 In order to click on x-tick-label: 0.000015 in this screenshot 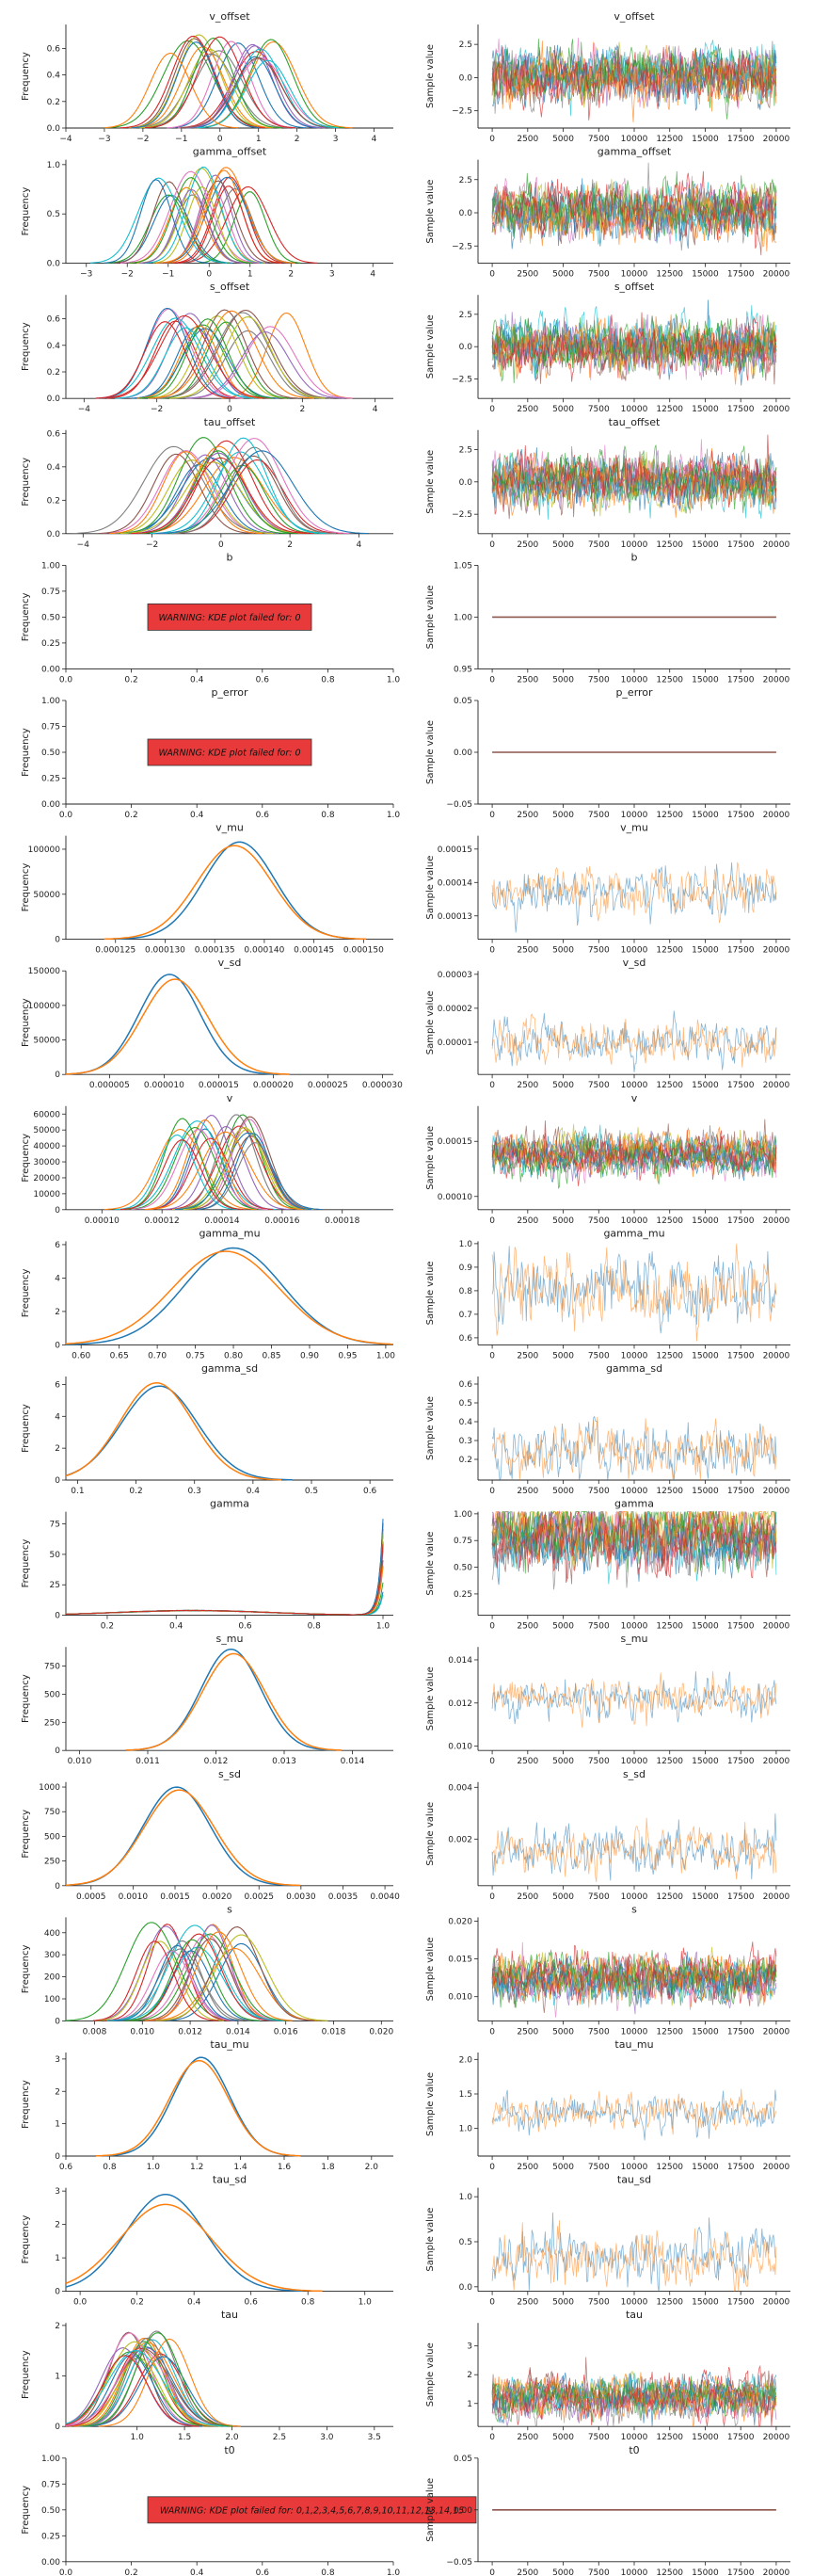, I will do `click(219, 1085)`.